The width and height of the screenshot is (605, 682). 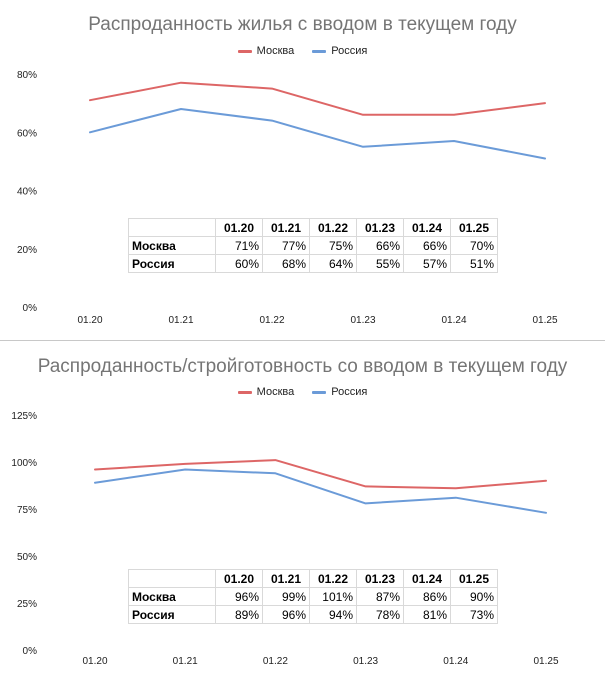 I want to click on y-tick-label: 80%, so click(x=27, y=75).